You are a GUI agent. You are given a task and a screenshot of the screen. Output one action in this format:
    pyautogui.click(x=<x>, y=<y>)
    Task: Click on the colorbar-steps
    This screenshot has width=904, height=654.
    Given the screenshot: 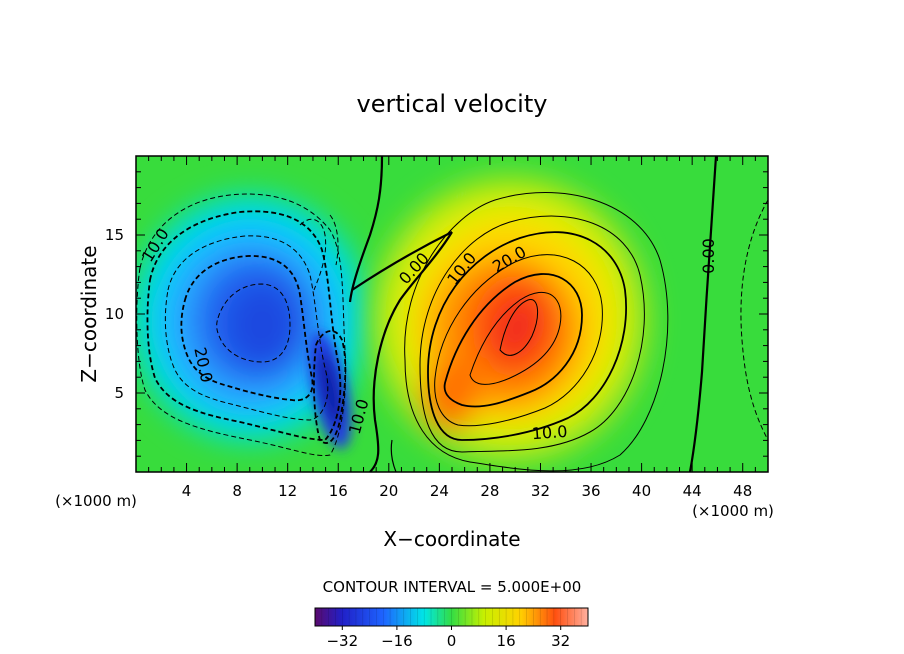 What is the action you would take?
    pyautogui.click(x=451, y=617)
    